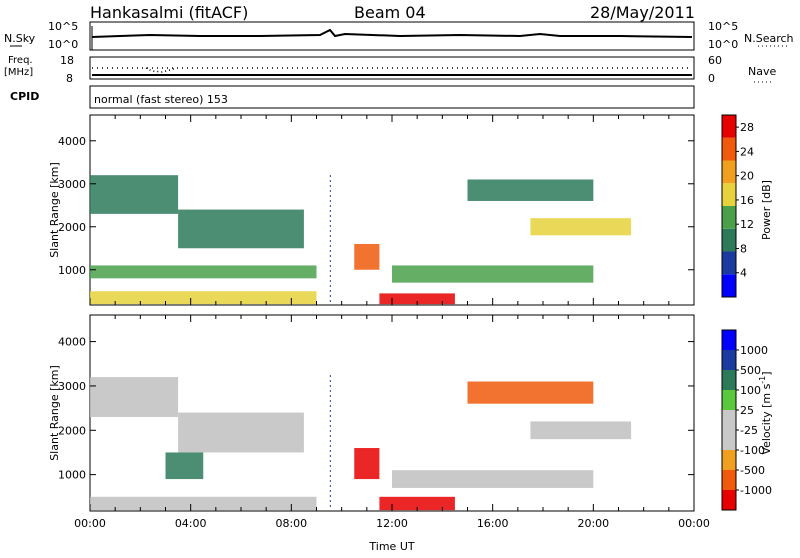  Describe the element at coordinates (747, 176) in the screenshot. I see `power-colorbar-tick-label: 20` at that location.